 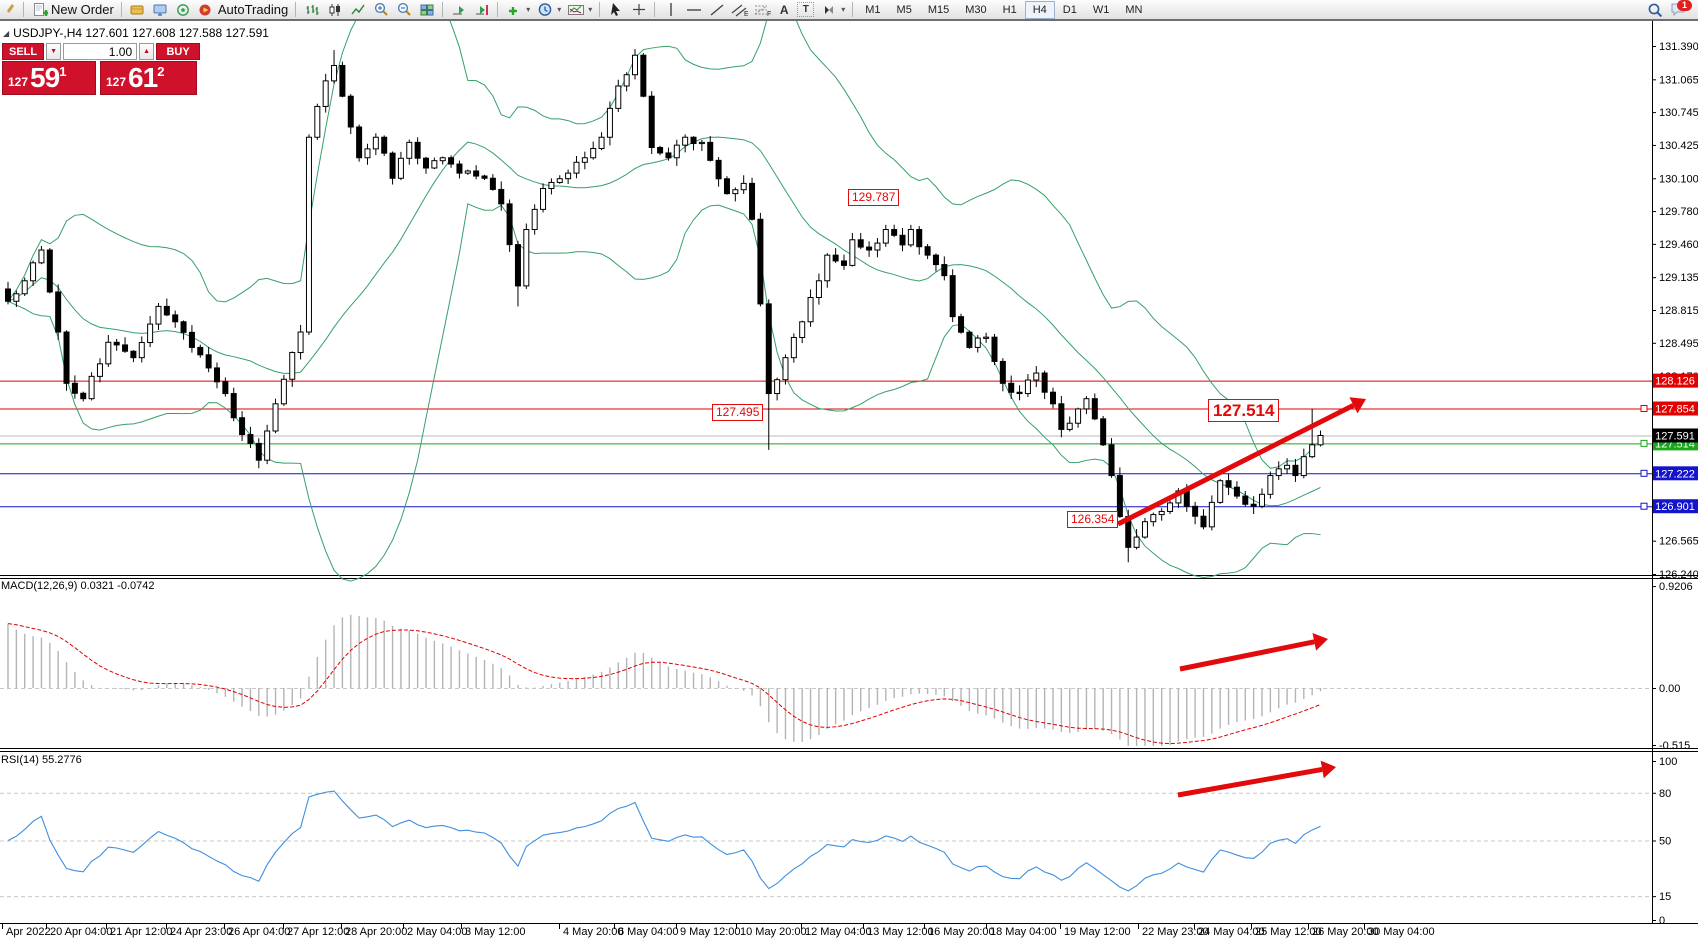 I want to click on time-tick-label: 16 May 20:00, so click(x=961, y=932).